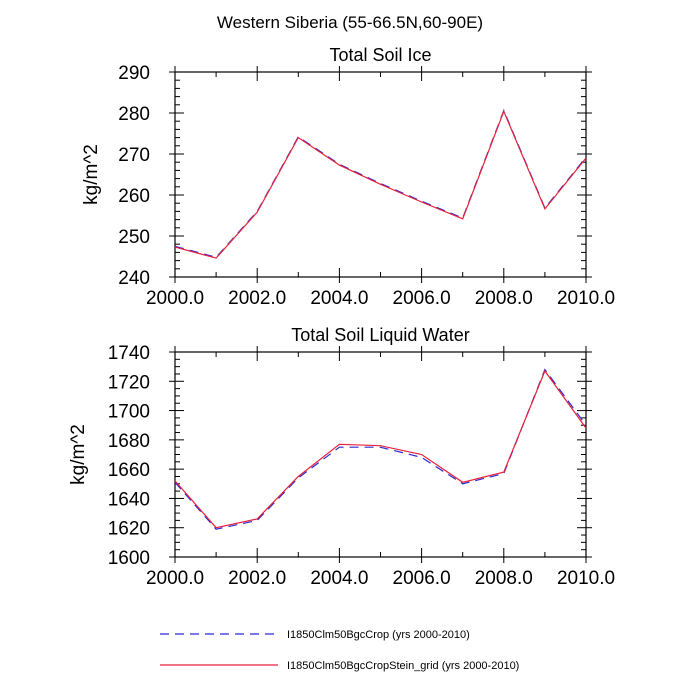 The image size is (700, 700). I want to click on legend-label: I1850Clm50BgcCrop (yrs 2000-2010), so click(378, 635).